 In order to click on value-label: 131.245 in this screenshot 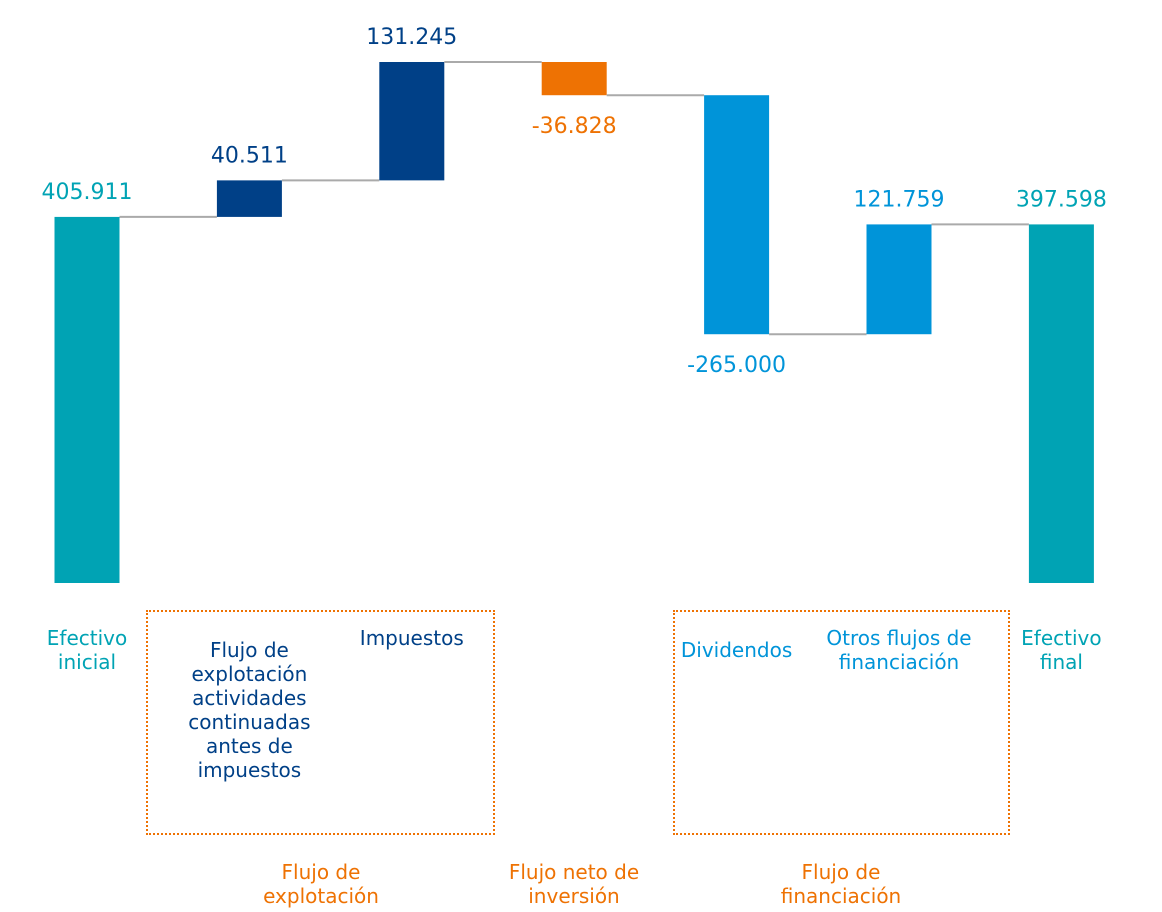, I will do `click(411, 37)`.